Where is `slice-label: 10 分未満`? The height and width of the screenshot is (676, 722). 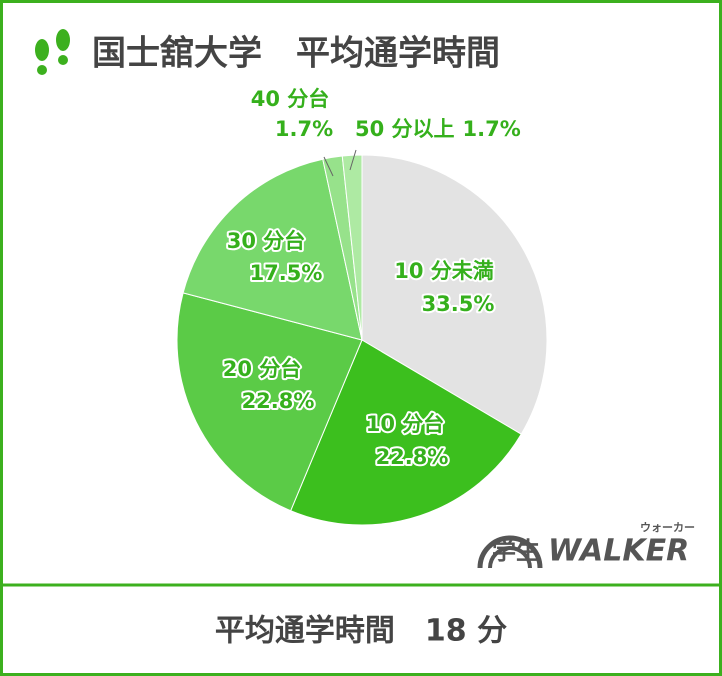 slice-label: 10 分未満 is located at coordinates (444, 271).